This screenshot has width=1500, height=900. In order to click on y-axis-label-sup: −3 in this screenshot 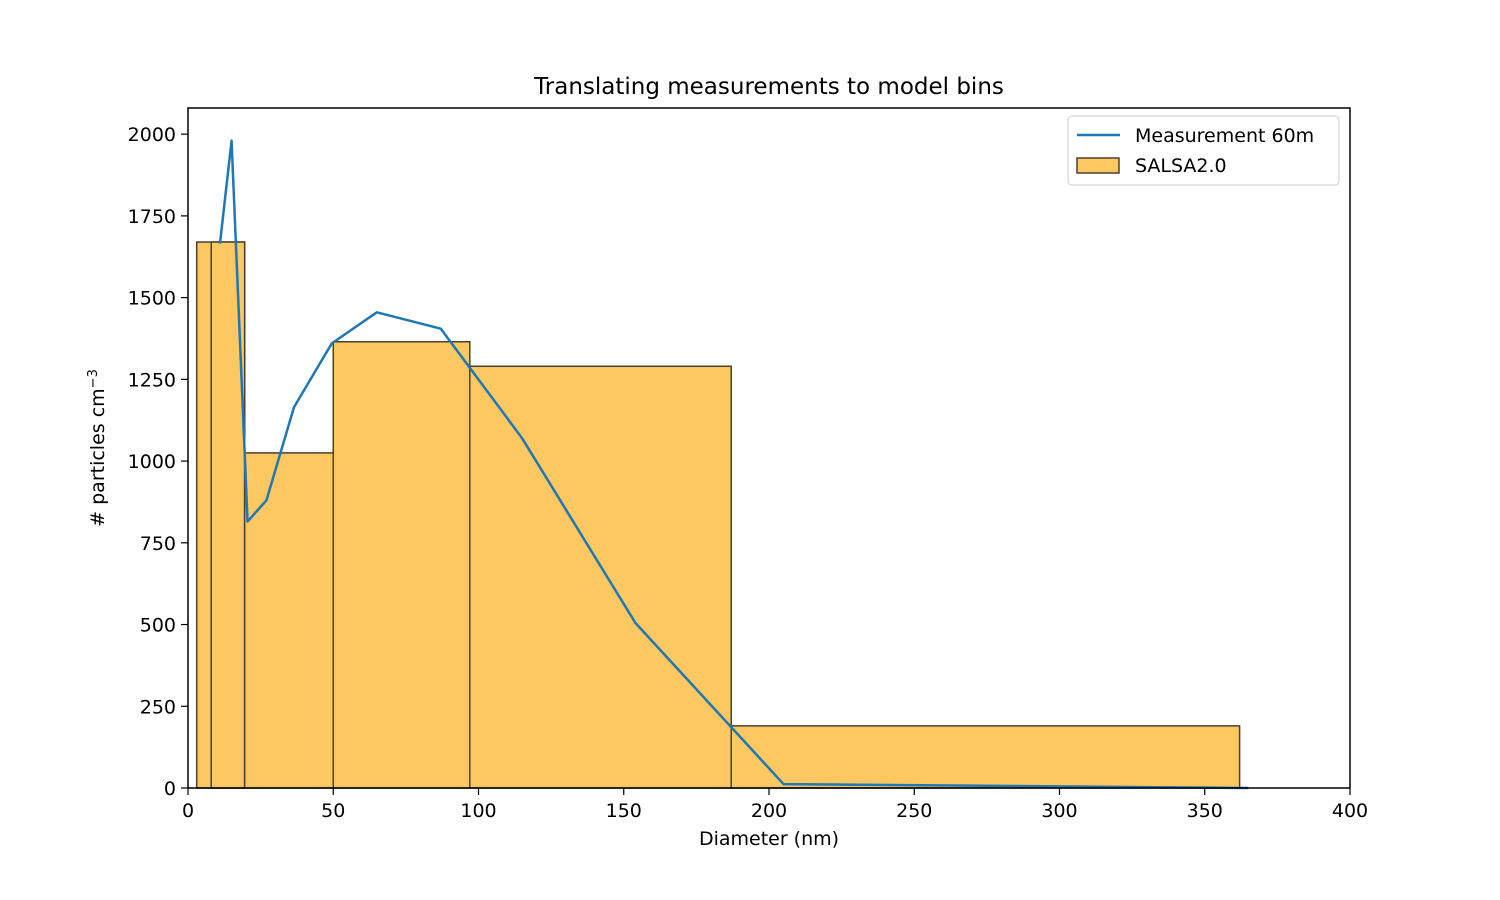, I will do `click(93, 378)`.